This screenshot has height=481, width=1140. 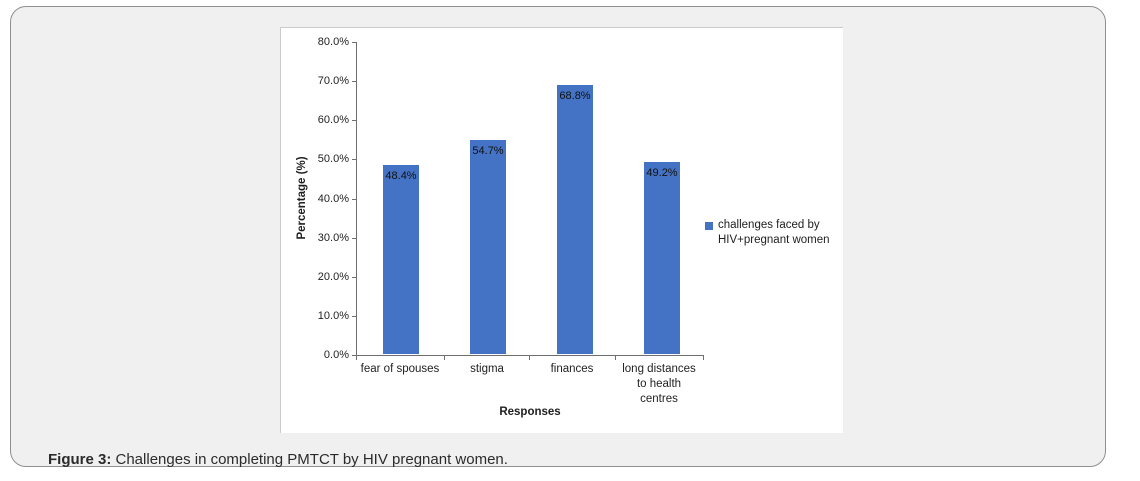 I want to click on y-tick-label: 50.0%, so click(x=333, y=159).